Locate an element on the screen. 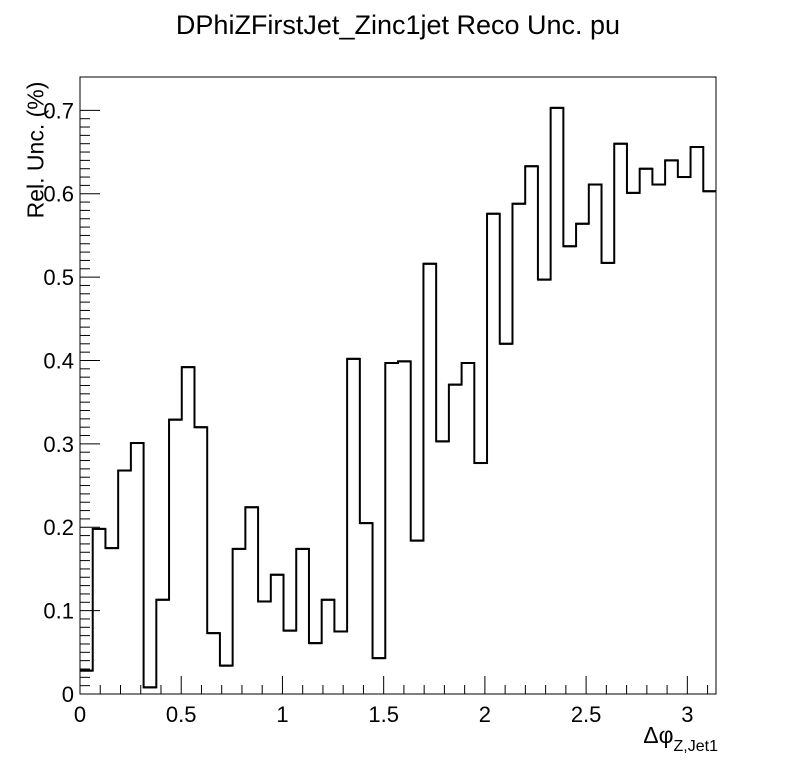 The image size is (796, 772). y-tick-label: 0.7 is located at coordinates (58, 110).